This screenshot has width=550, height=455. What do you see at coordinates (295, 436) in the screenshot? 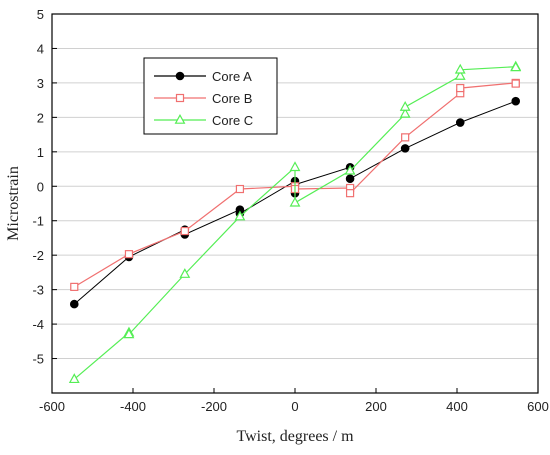
I see `x-axis-title: Twist, degrees / m` at bounding box center [295, 436].